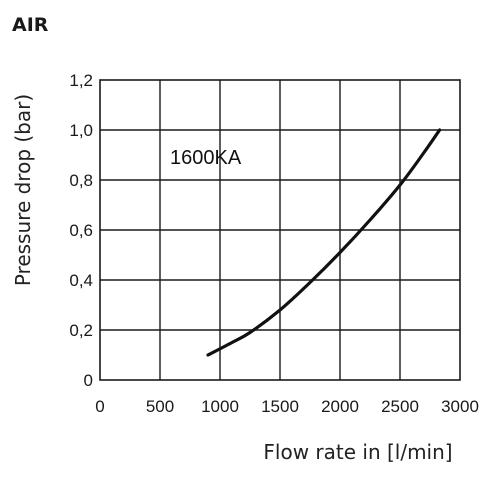  Describe the element at coordinates (220, 406) in the screenshot. I see `x-tick-label: 1000` at that location.